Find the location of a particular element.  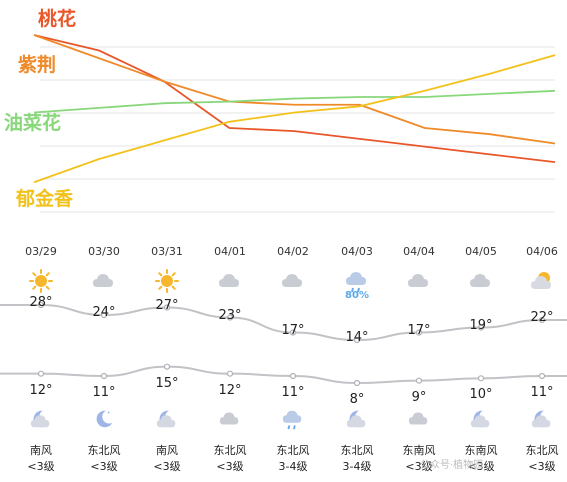

forecast-date: 04/06 is located at coordinates (542, 251).